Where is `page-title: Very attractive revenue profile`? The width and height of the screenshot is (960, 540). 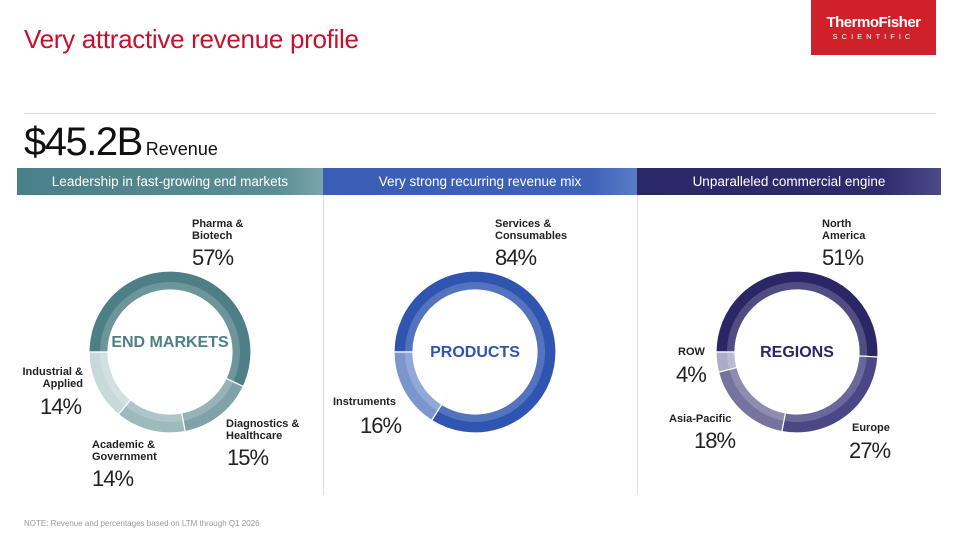 page-title: Very attractive revenue profile is located at coordinates (191, 39).